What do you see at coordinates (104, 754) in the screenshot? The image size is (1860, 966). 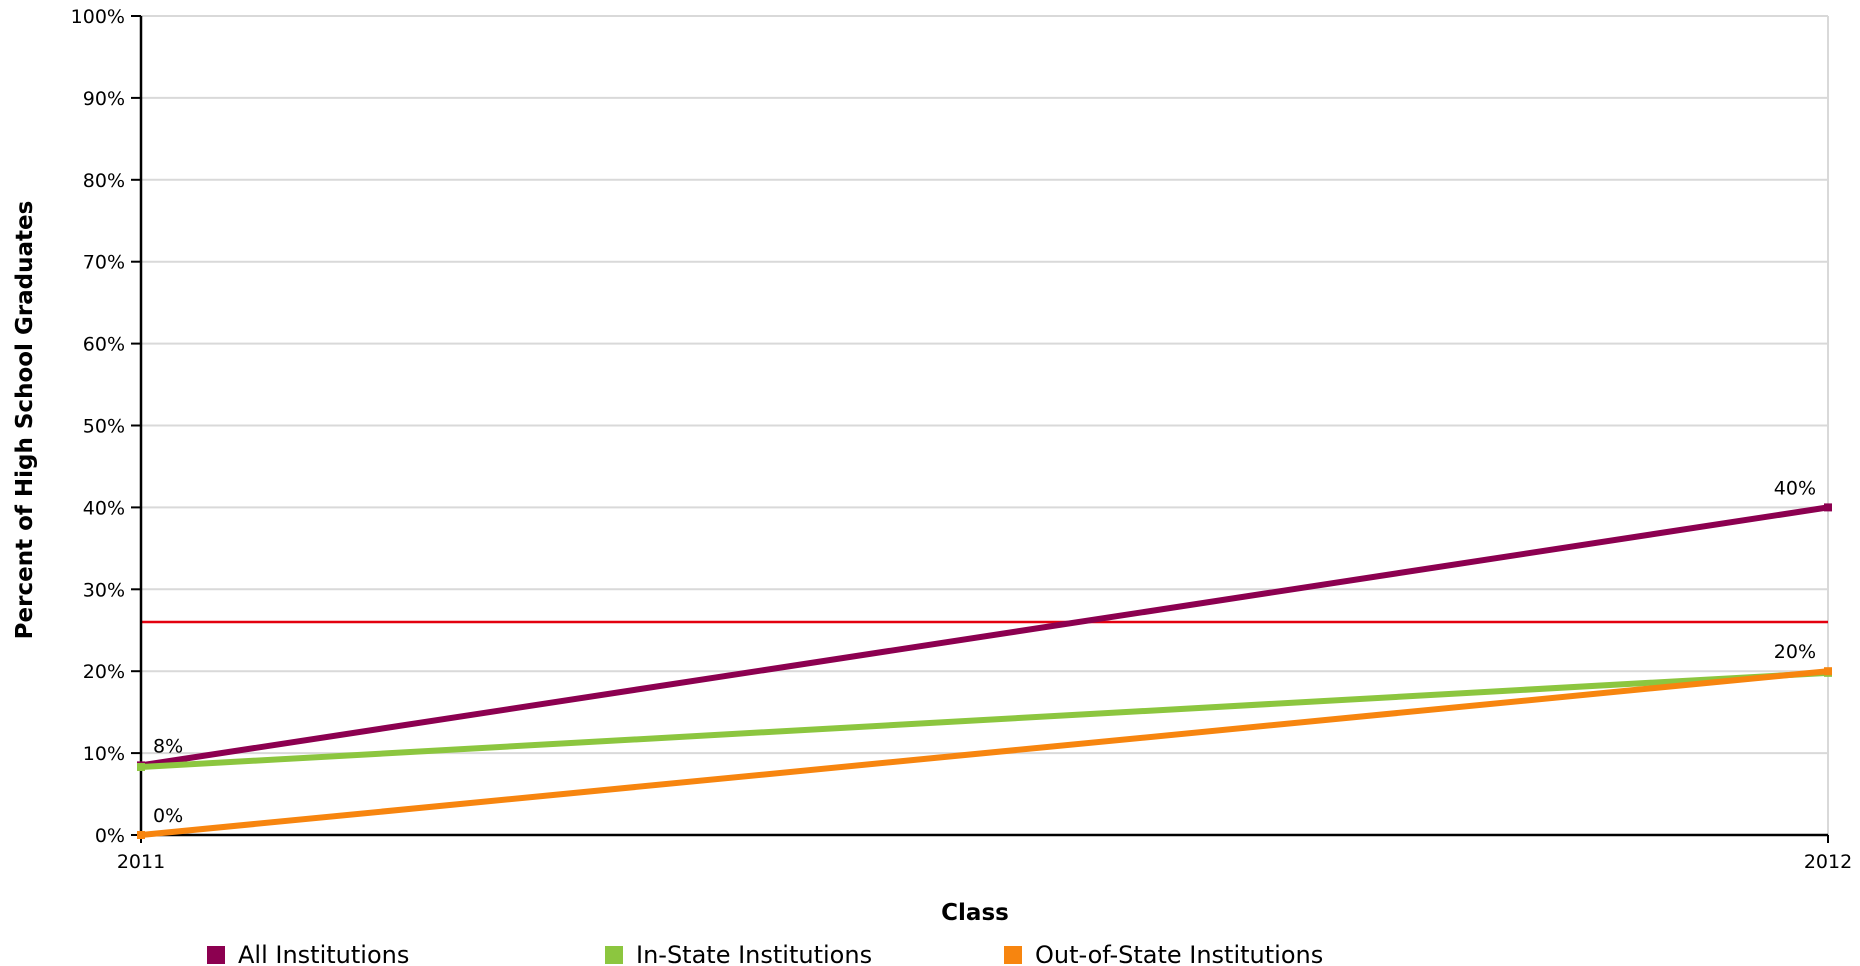 I see `y-tick-label: 10%` at bounding box center [104, 754].